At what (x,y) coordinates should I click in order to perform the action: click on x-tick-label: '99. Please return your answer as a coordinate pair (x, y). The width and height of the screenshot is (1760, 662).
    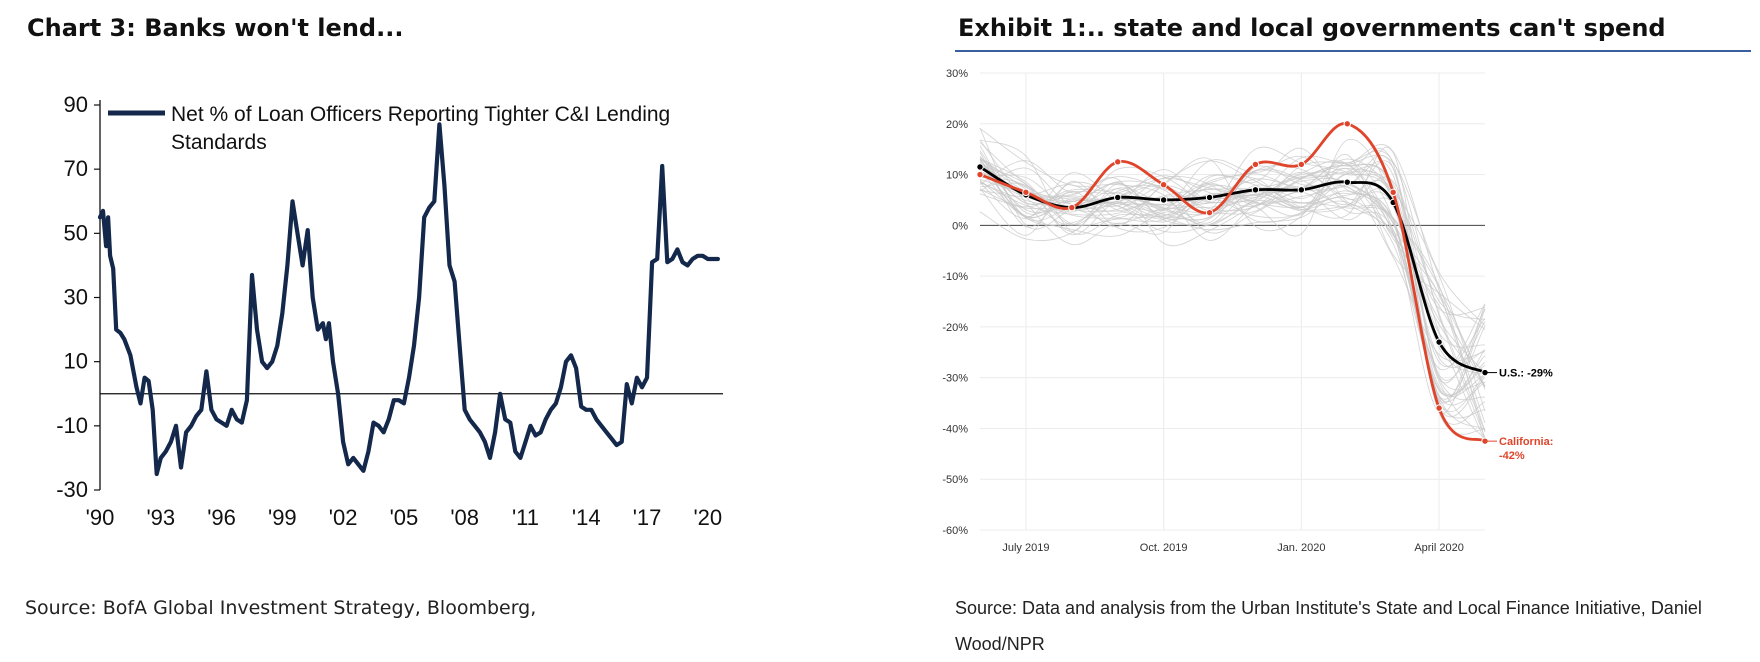
    Looking at the image, I should click on (282, 517).